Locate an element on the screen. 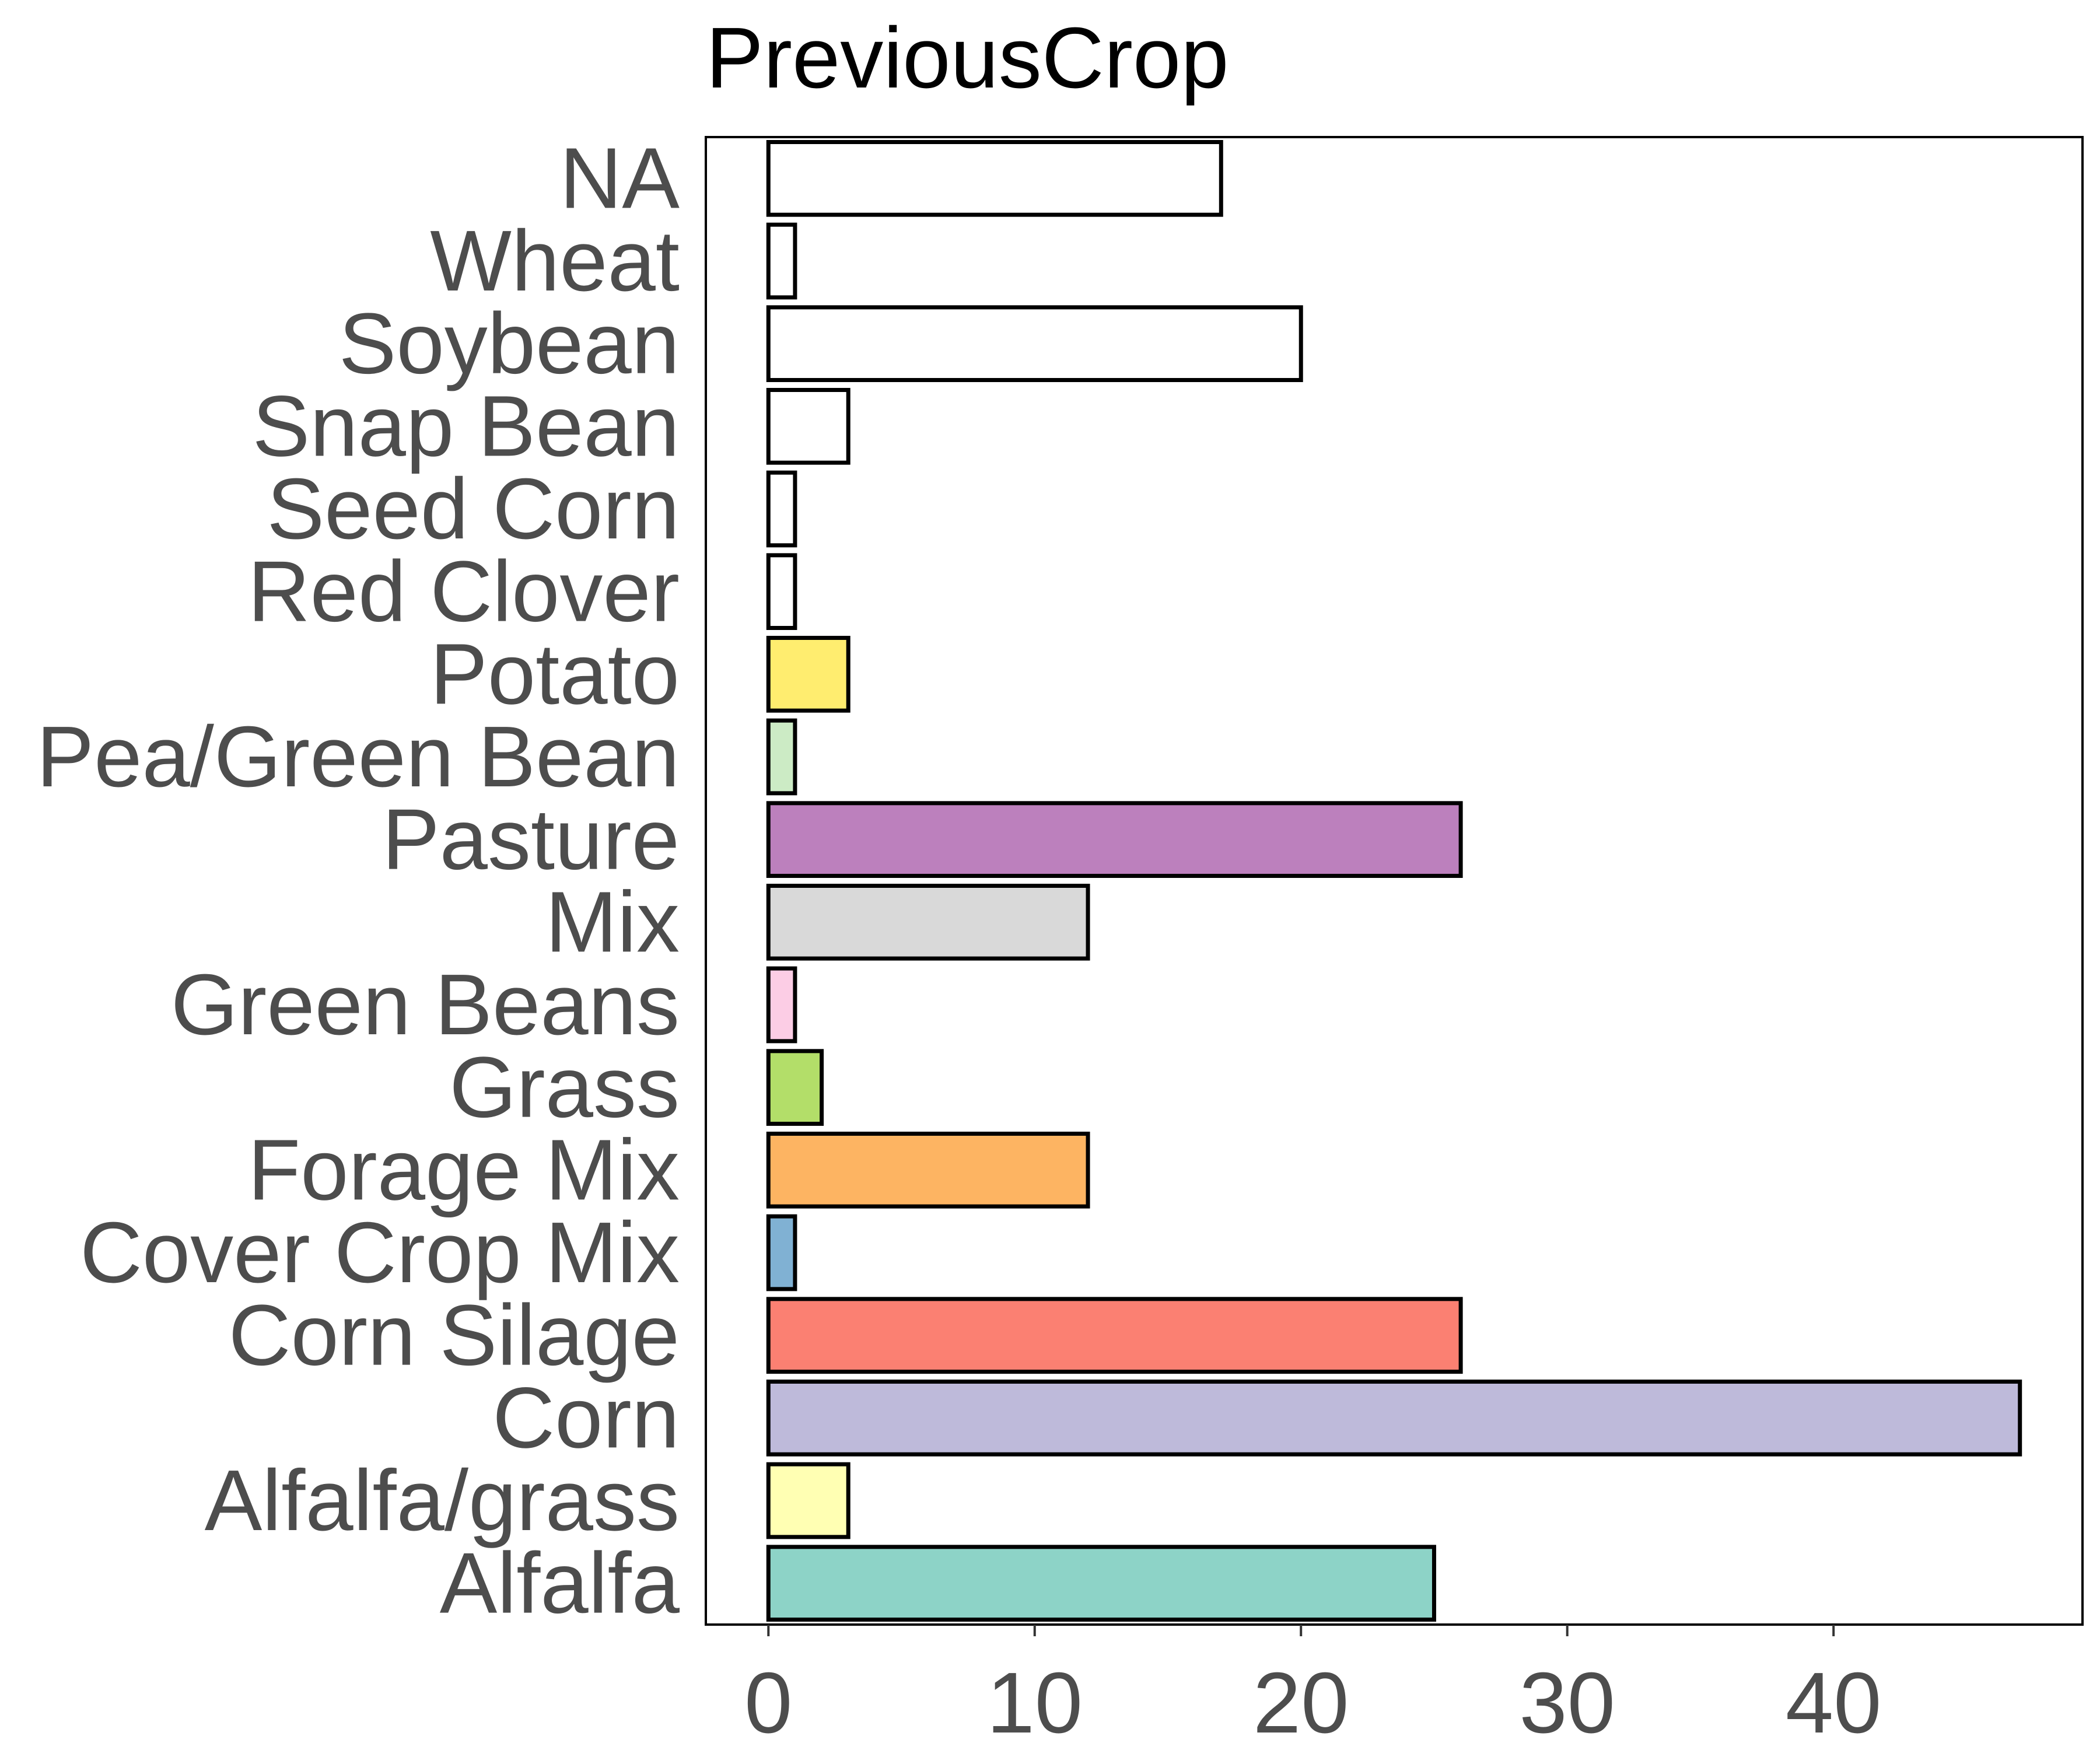 Image resolution: width=2100 pixels, height=1750 pixels. category-label-seed-corn: Seed Corn is located at coordinates (473, 509).